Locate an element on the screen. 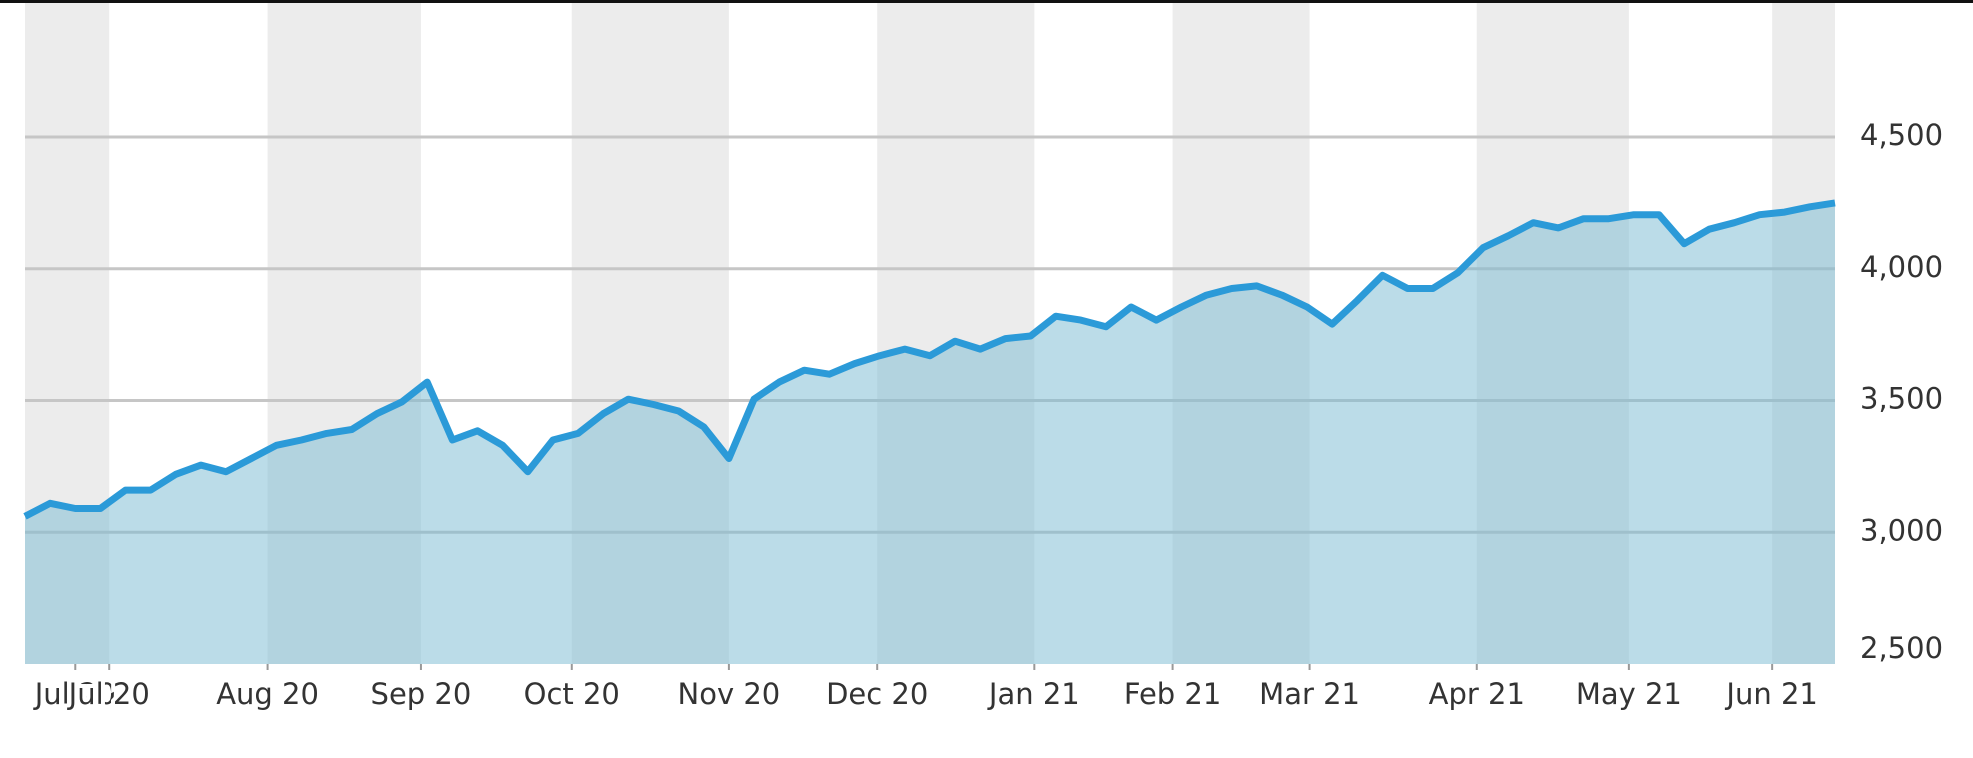 The image size is (1973, 758). y-tick-label: 3,500 is located at coordinates (1901, 399).